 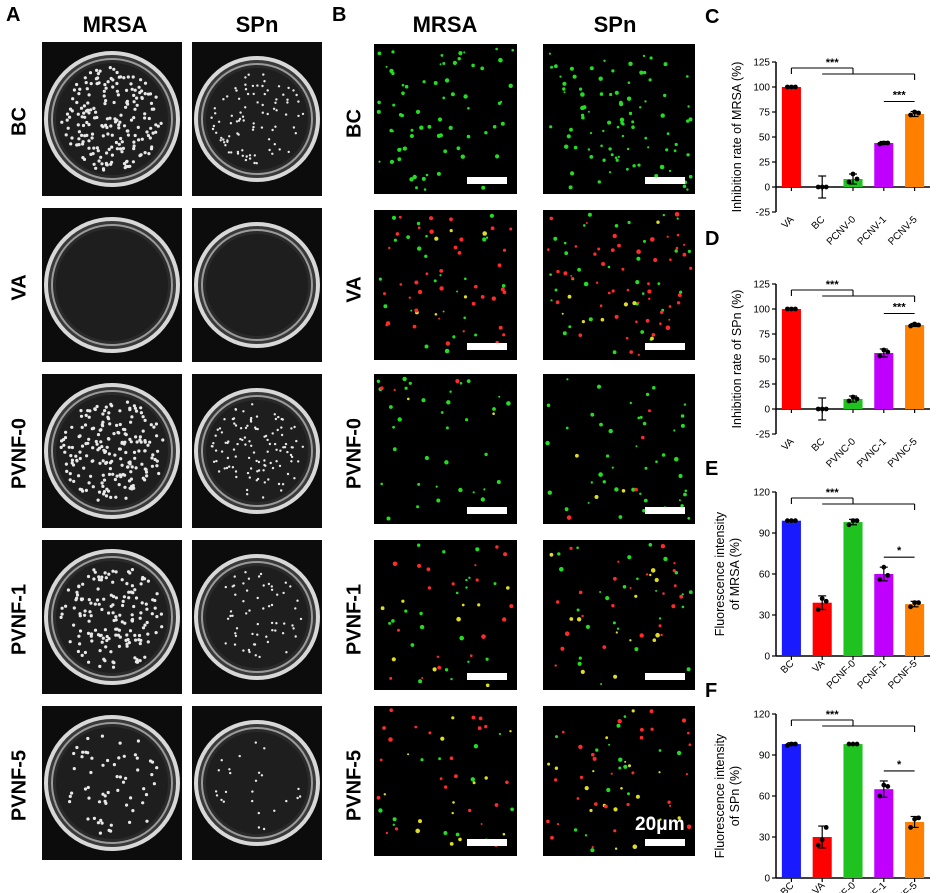 What do you see at coordinates (842, 231) in the screenshot?
I see `x-tick-label: PCNV-0` at bounding box center [842, 231].